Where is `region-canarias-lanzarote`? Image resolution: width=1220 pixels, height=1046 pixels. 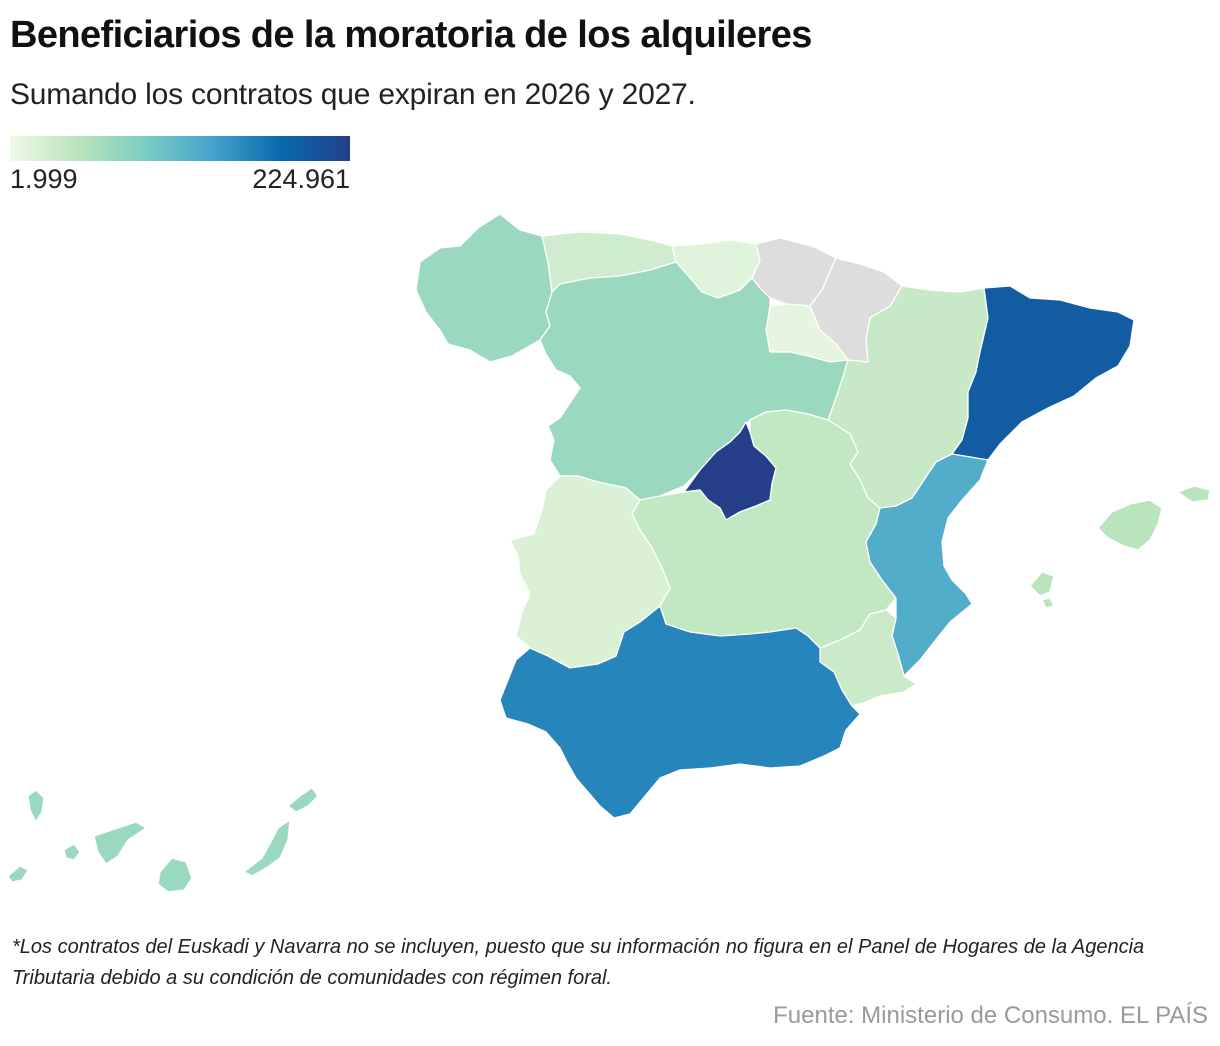 region-canarias-lanzarote is located at coordinates (303, 800).